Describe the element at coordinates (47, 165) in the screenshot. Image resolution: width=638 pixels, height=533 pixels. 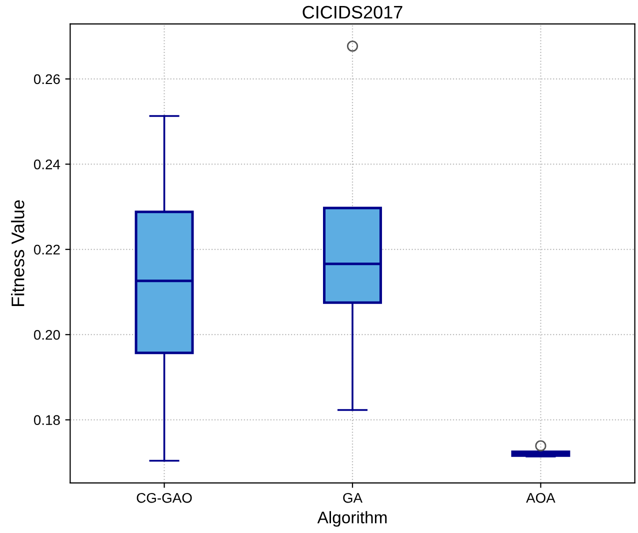
I see `y-tick-label: 0.24` at that location.